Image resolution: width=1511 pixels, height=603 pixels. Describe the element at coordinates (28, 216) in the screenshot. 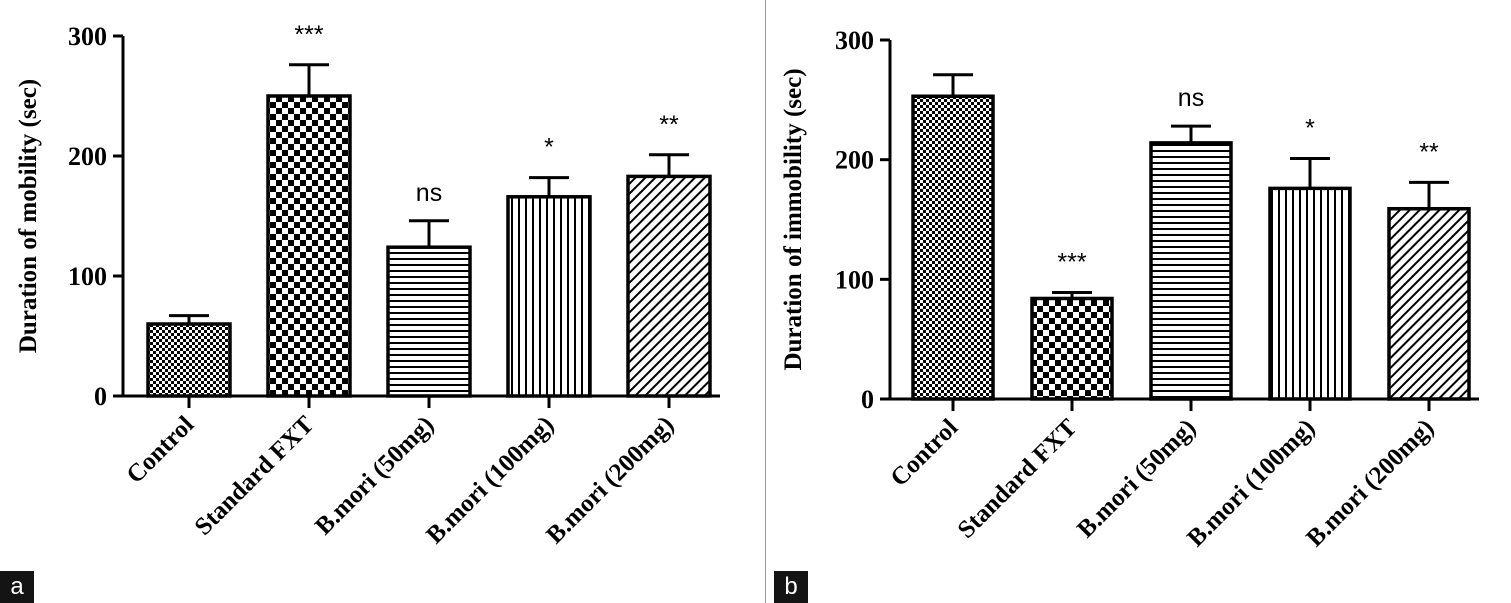

I see `y-axis-title: Duration of mobility (sec)` at that location.